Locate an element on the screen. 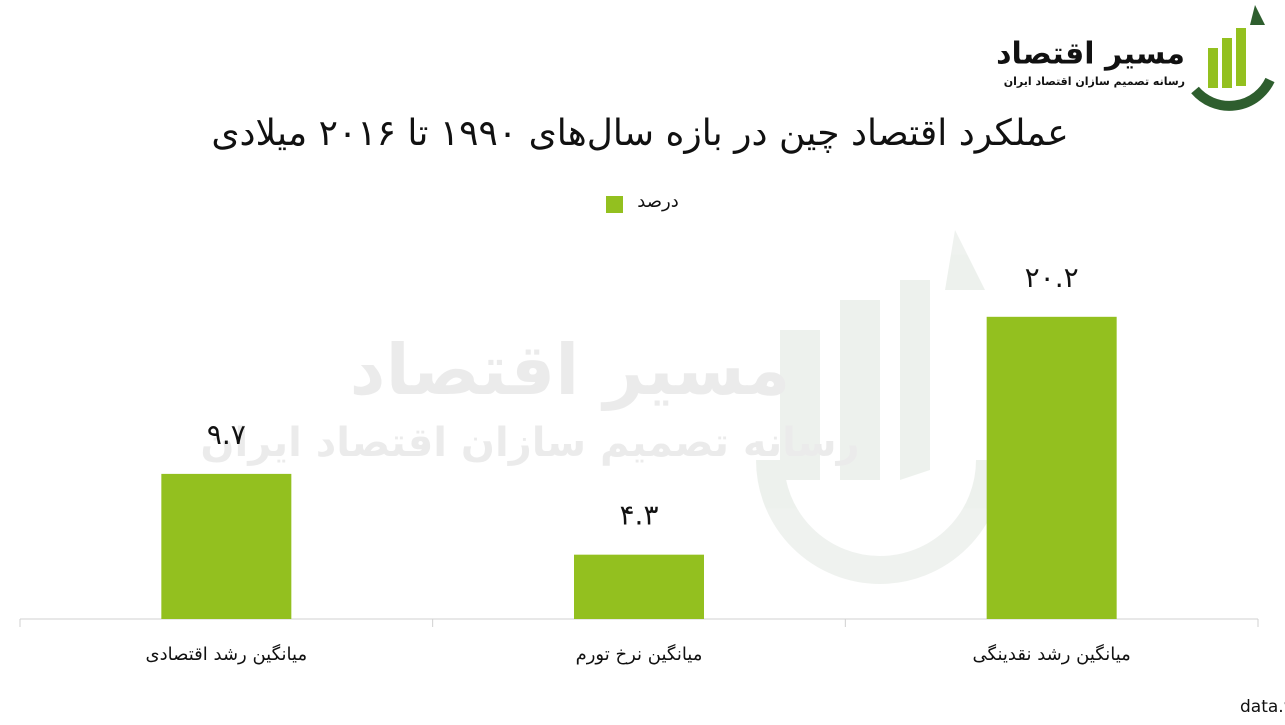 This screenshot has height=725, width=1285. value-label: ۴.۳ is located at coordinates (639, 515).